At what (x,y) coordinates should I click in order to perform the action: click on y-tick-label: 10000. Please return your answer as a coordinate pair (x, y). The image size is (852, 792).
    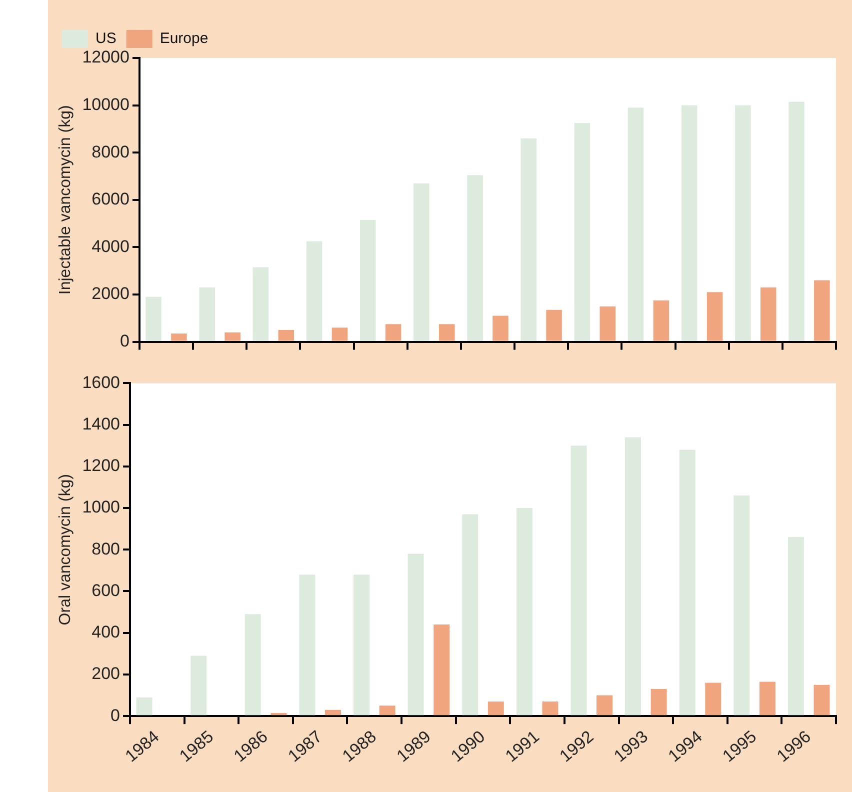
    Looking at the image, I should click on (106, 104).